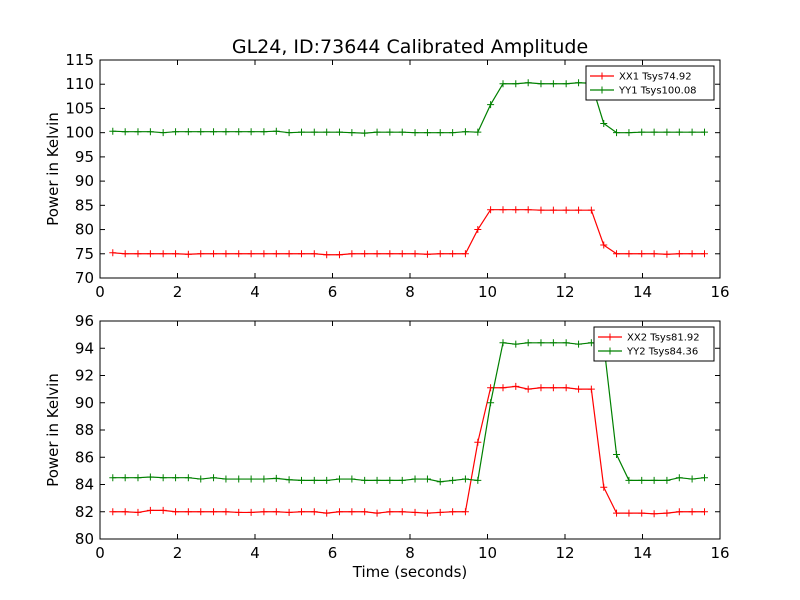 This screenshot has width=800, height=600. Describe the element at coordinates (642, 292) in the screenshot. I see `x-tick-label: 14` at that location.